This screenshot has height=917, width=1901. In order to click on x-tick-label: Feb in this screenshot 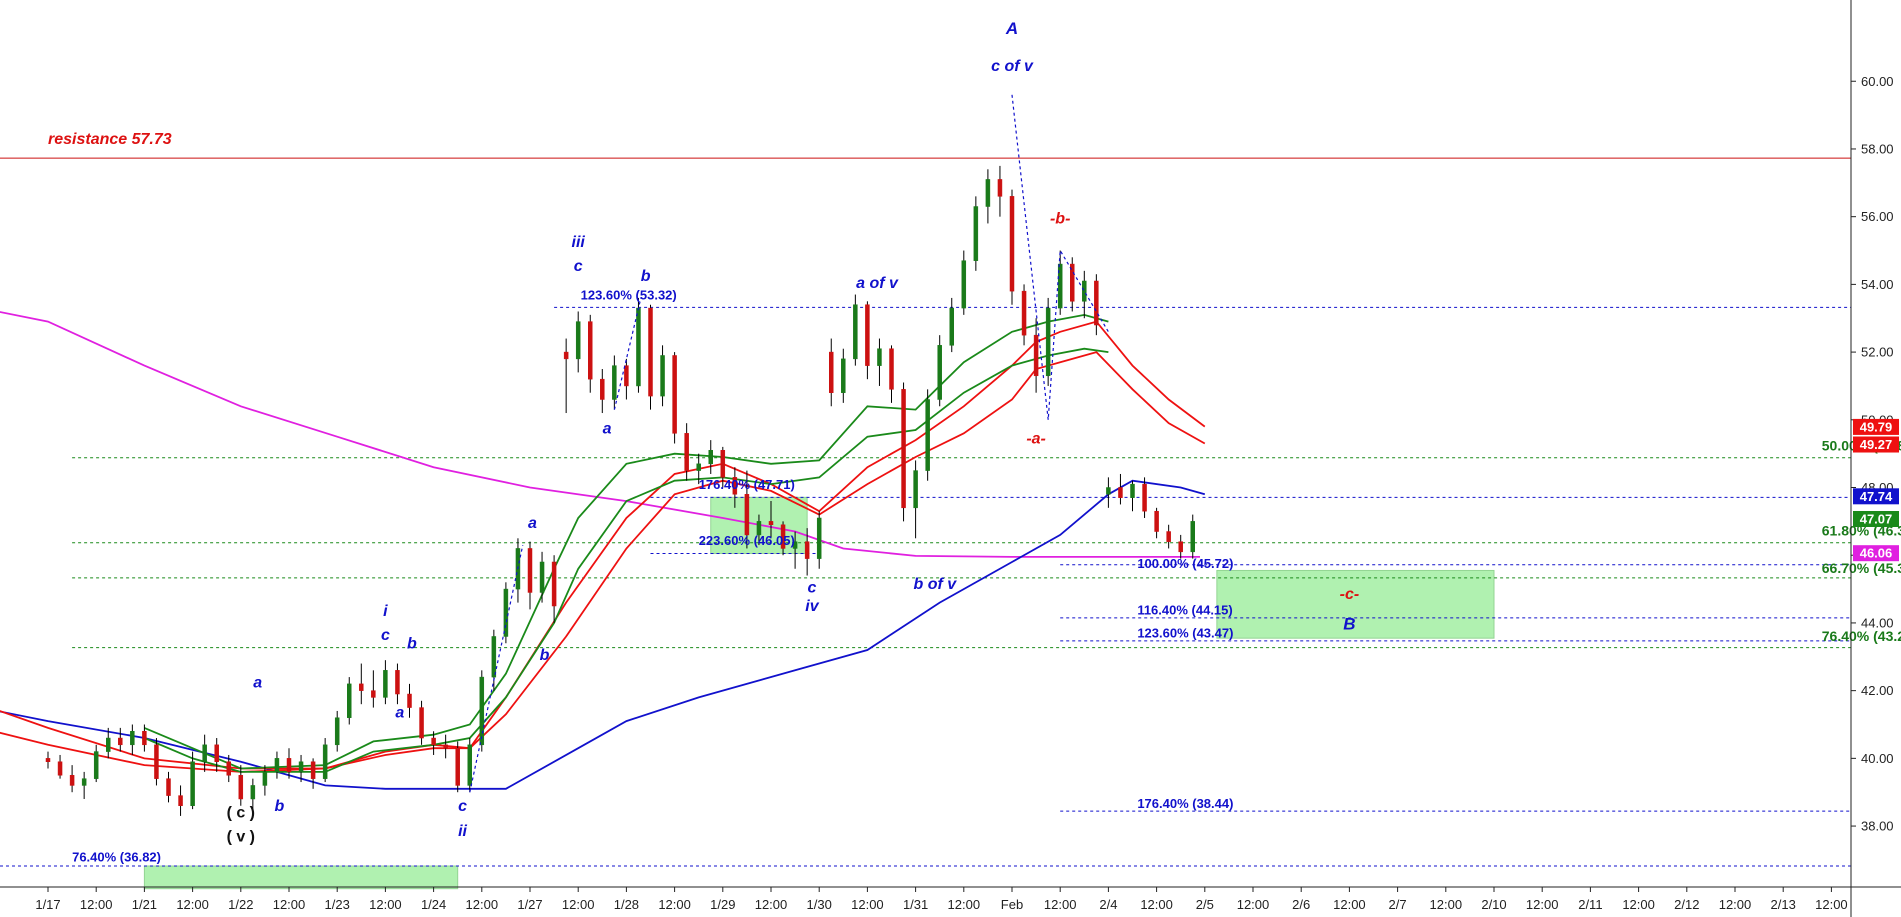, I will do `click(1012, 904)`.